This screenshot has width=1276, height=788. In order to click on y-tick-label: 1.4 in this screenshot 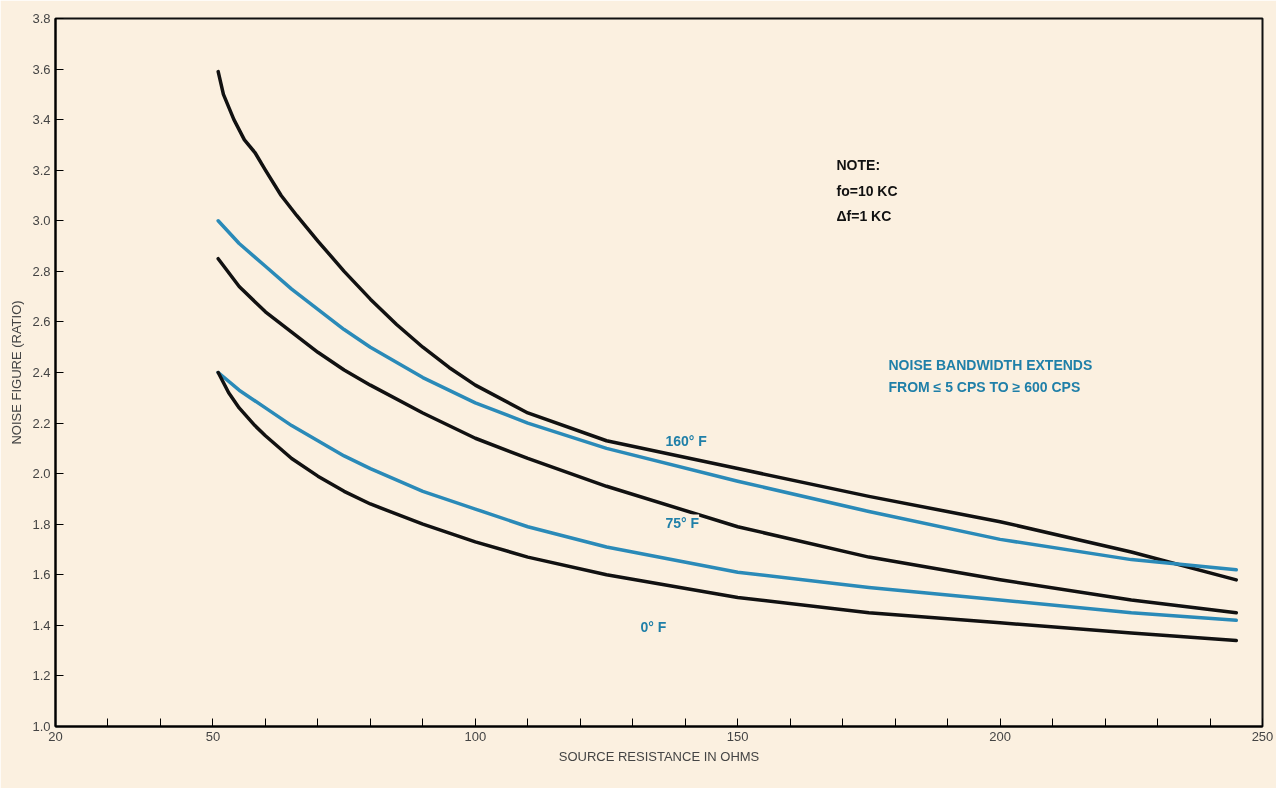, I will do `click(41, 625)`.